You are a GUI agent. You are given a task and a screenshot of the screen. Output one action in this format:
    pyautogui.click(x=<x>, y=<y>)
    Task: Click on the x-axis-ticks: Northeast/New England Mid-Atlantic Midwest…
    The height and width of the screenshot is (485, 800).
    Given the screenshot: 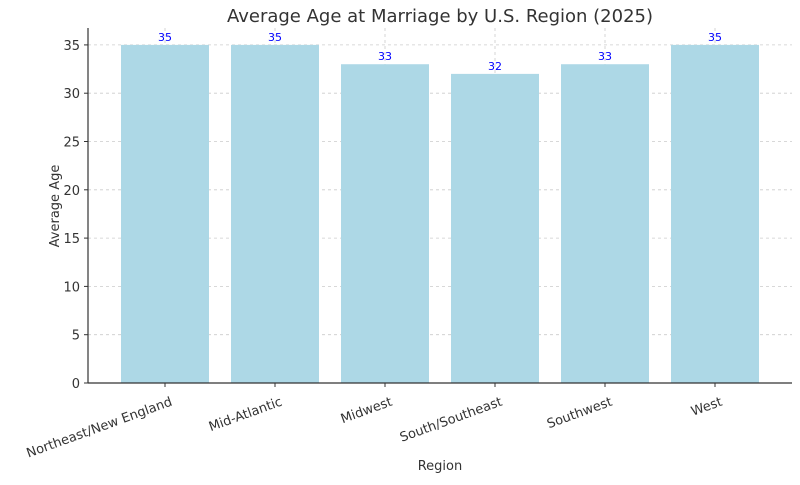 What is the action you would take?
    pyautogui.click(x=374, y=422)
    